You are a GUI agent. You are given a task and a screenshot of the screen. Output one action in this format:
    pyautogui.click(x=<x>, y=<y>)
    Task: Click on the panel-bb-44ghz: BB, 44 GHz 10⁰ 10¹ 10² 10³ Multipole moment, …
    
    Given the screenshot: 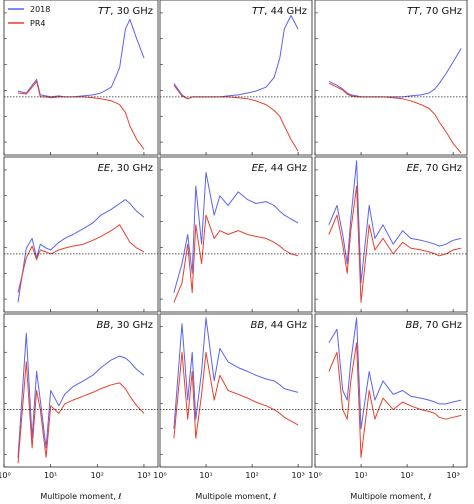 What is the action you would take?
    pyautogui.click(x=233, y=407)
    